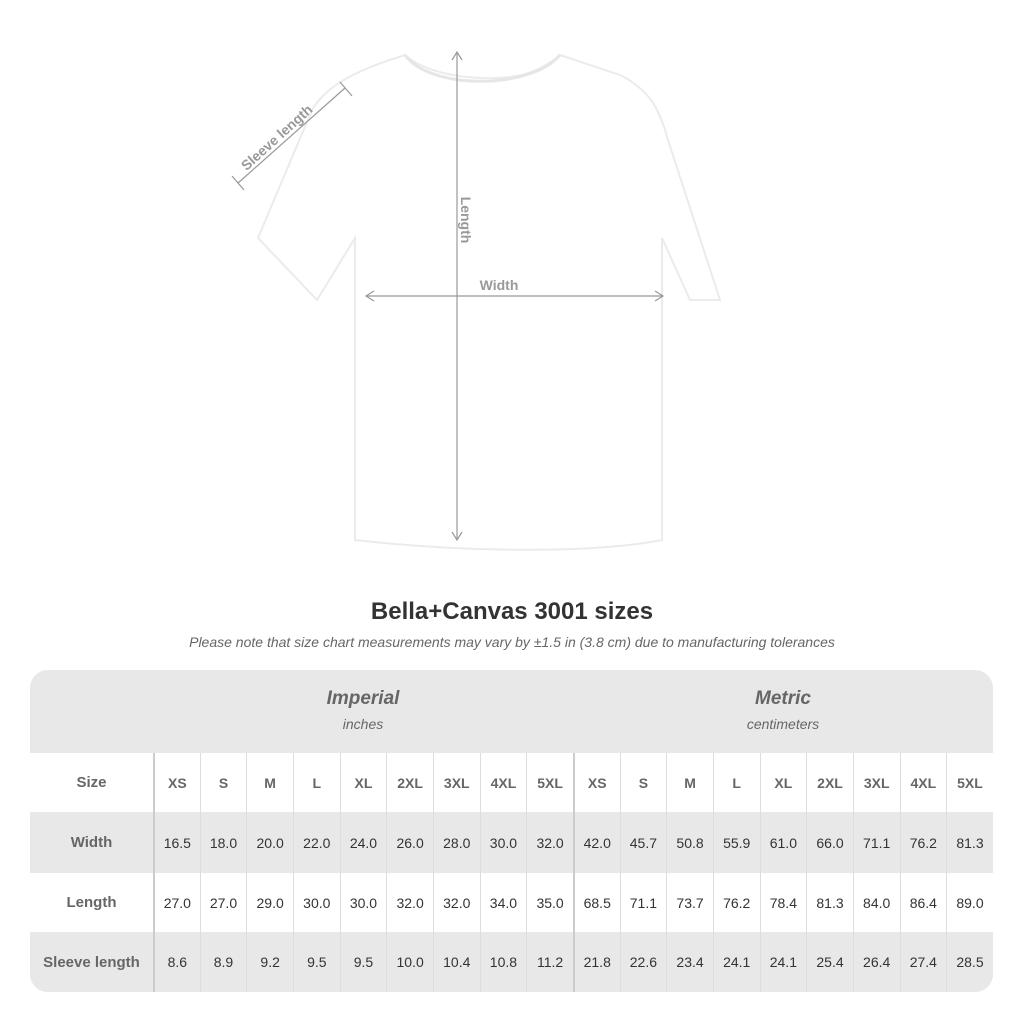  What do you see at coordinates (829, 782) in the screenshot?
I see `size-header-metric: 2XL` at bounding box center [829, 782].